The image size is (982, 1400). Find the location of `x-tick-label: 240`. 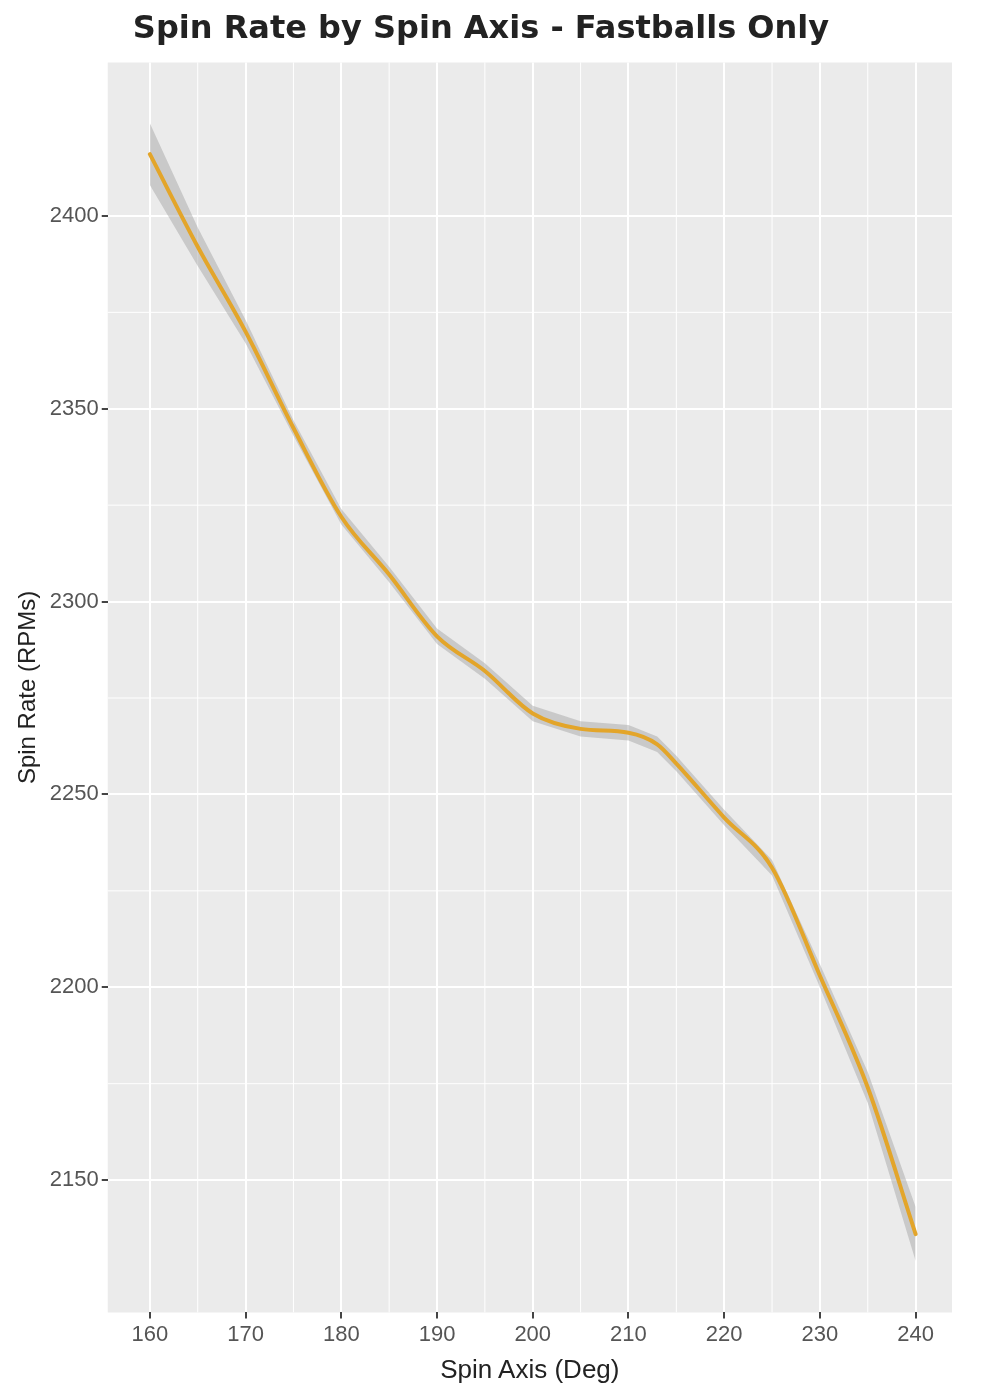

x-tick-label: 240 is located at coordinates (915, 1333).